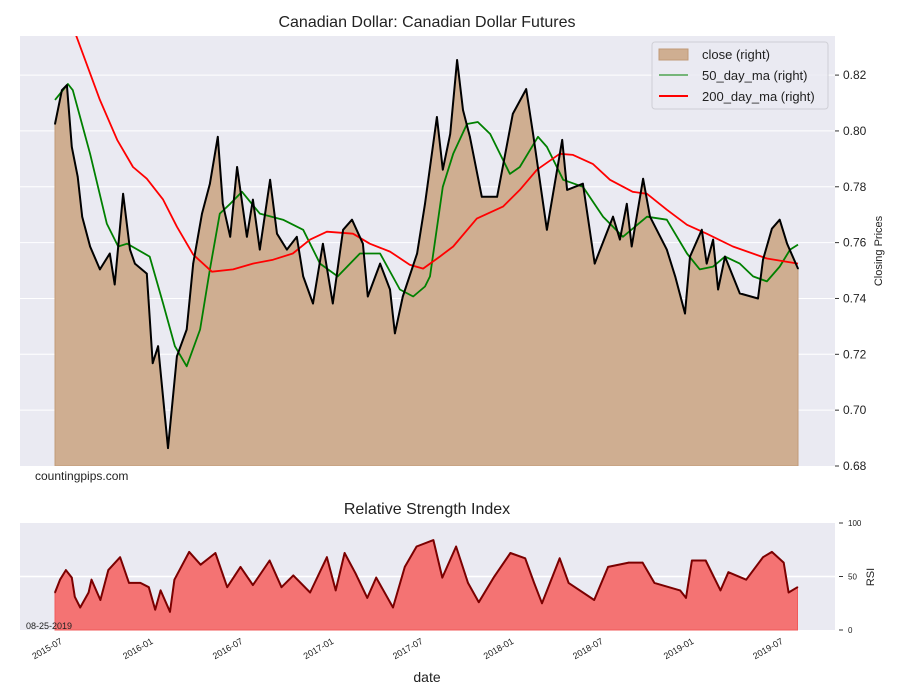 The width and height of the screenshot is (900, 700). I want to click on date-annotation: 08-25-2019, so click(49, 626).